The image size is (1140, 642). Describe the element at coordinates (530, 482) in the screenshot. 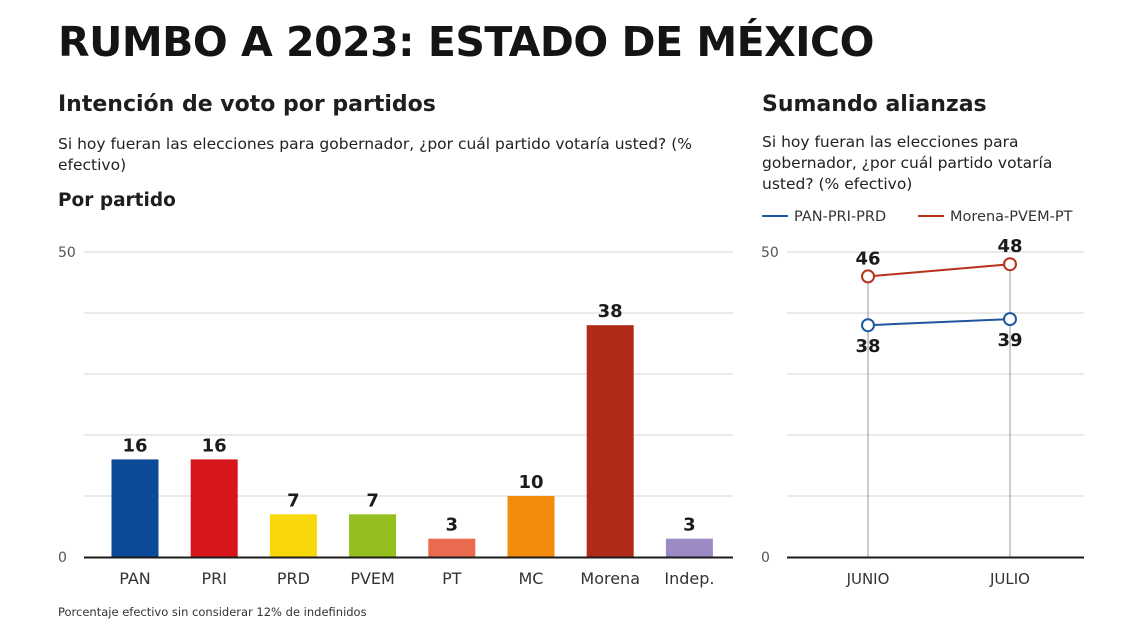

I see `bar-value-label: 10` at that location.